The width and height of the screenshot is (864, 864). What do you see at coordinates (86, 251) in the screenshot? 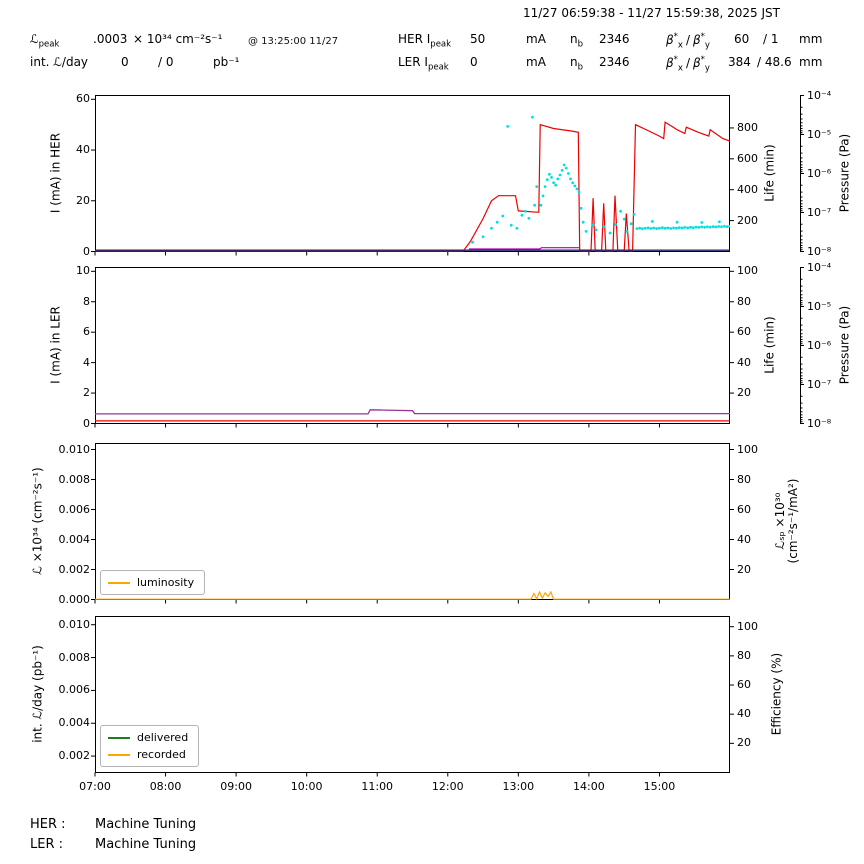
I see `left-axis-tick-label: 0` at bounding box center [86, 251].